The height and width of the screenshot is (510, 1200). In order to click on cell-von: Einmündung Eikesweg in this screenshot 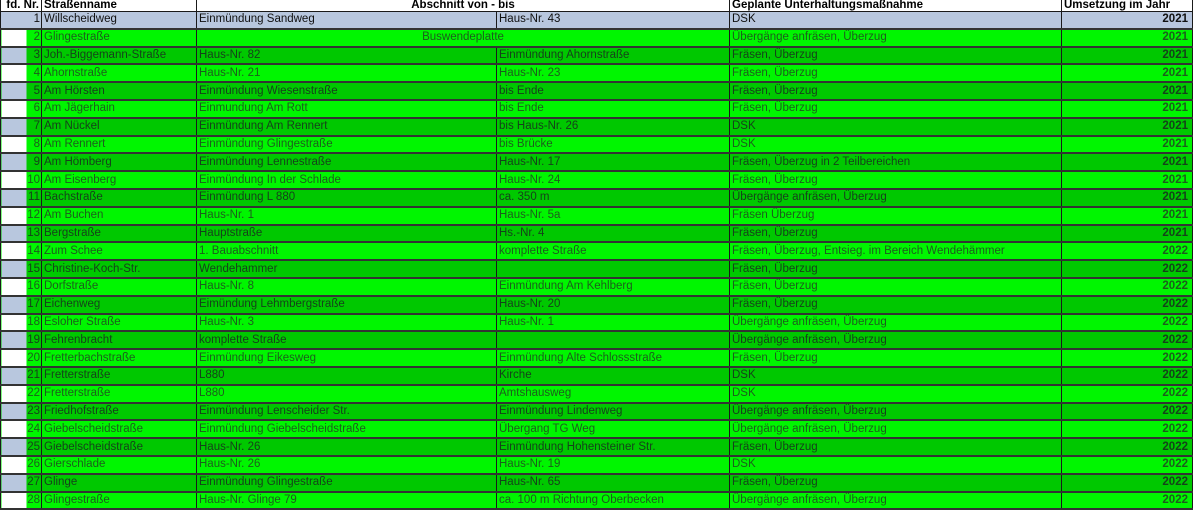, I will do `click(346, 358)`.